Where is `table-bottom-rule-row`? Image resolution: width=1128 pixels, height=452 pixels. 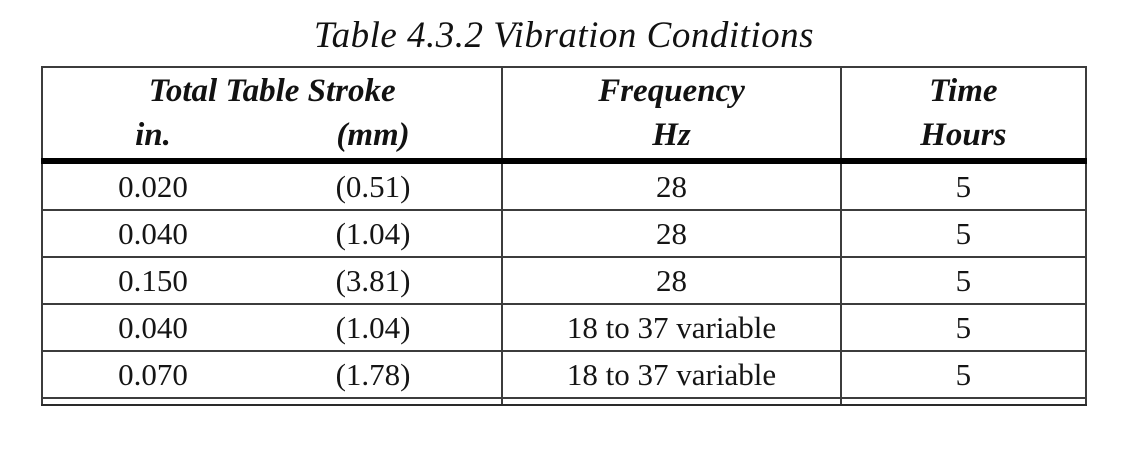 table-bottom-rule-row is located at coordinates (564, 401).